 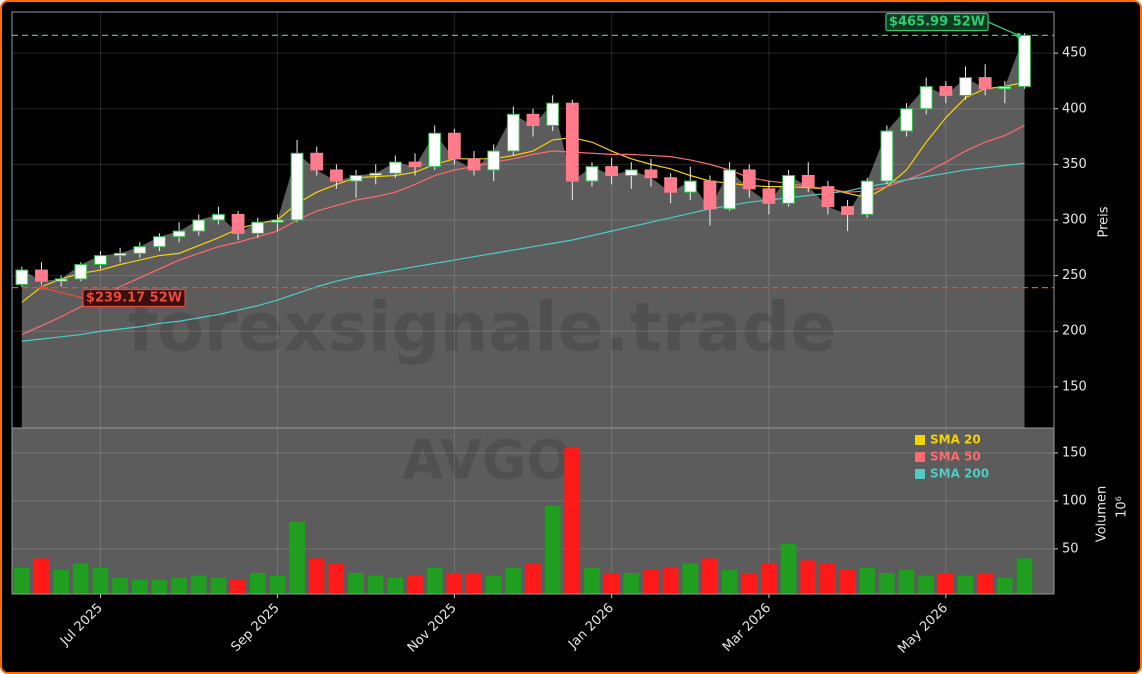 I want to click on legend-swatch, so click(x=920, y=457).